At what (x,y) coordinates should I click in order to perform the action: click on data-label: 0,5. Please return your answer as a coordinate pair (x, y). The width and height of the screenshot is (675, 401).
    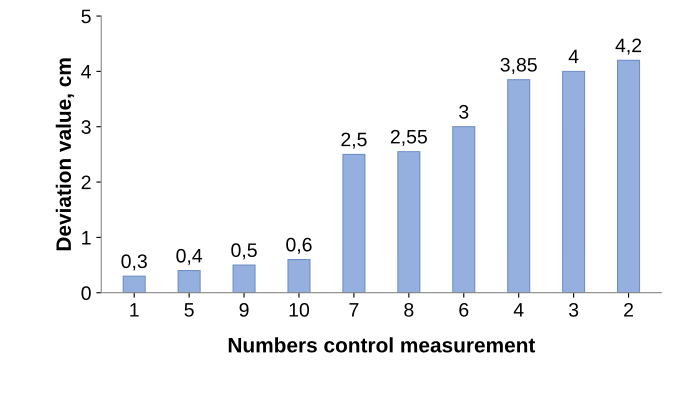
    Looking at the image, I should click on (244, 251).